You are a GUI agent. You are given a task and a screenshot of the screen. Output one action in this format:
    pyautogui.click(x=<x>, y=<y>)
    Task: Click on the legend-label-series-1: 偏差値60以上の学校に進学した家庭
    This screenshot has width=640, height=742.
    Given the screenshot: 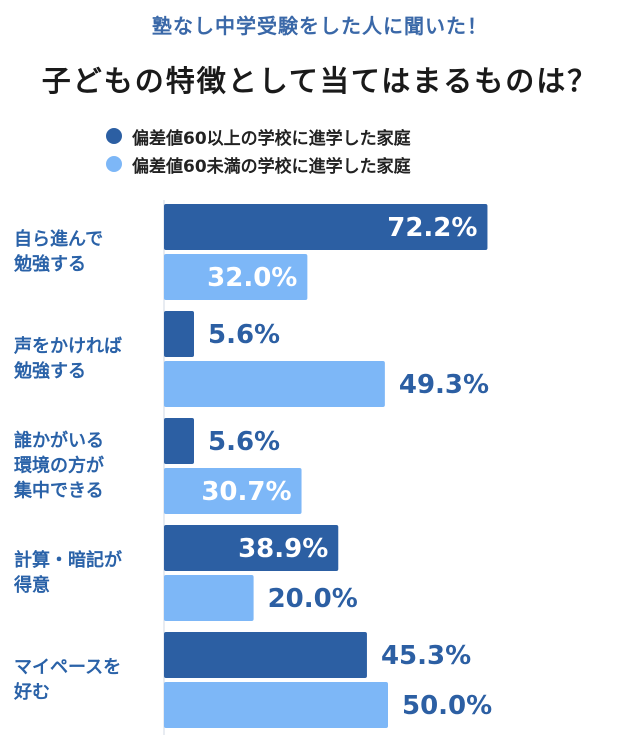 What is the action you would take?
    pyautogui.click(x=271, y=138)
    